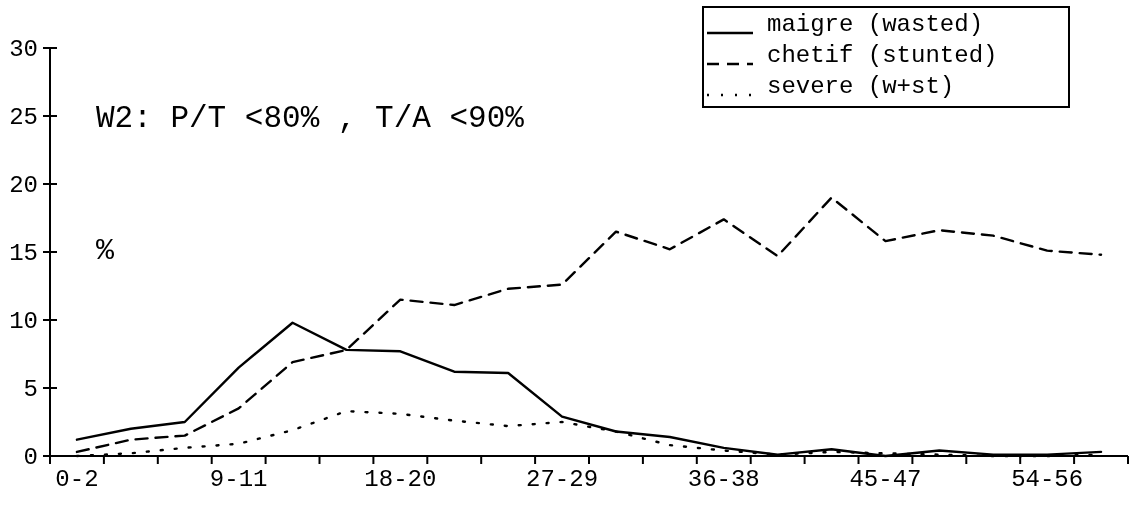 The image size is (1135, 506). What do you see at coordinates (23, 118) in the screenshot?
I see `y-tick-label: 25` at bounding box center [23, 118].